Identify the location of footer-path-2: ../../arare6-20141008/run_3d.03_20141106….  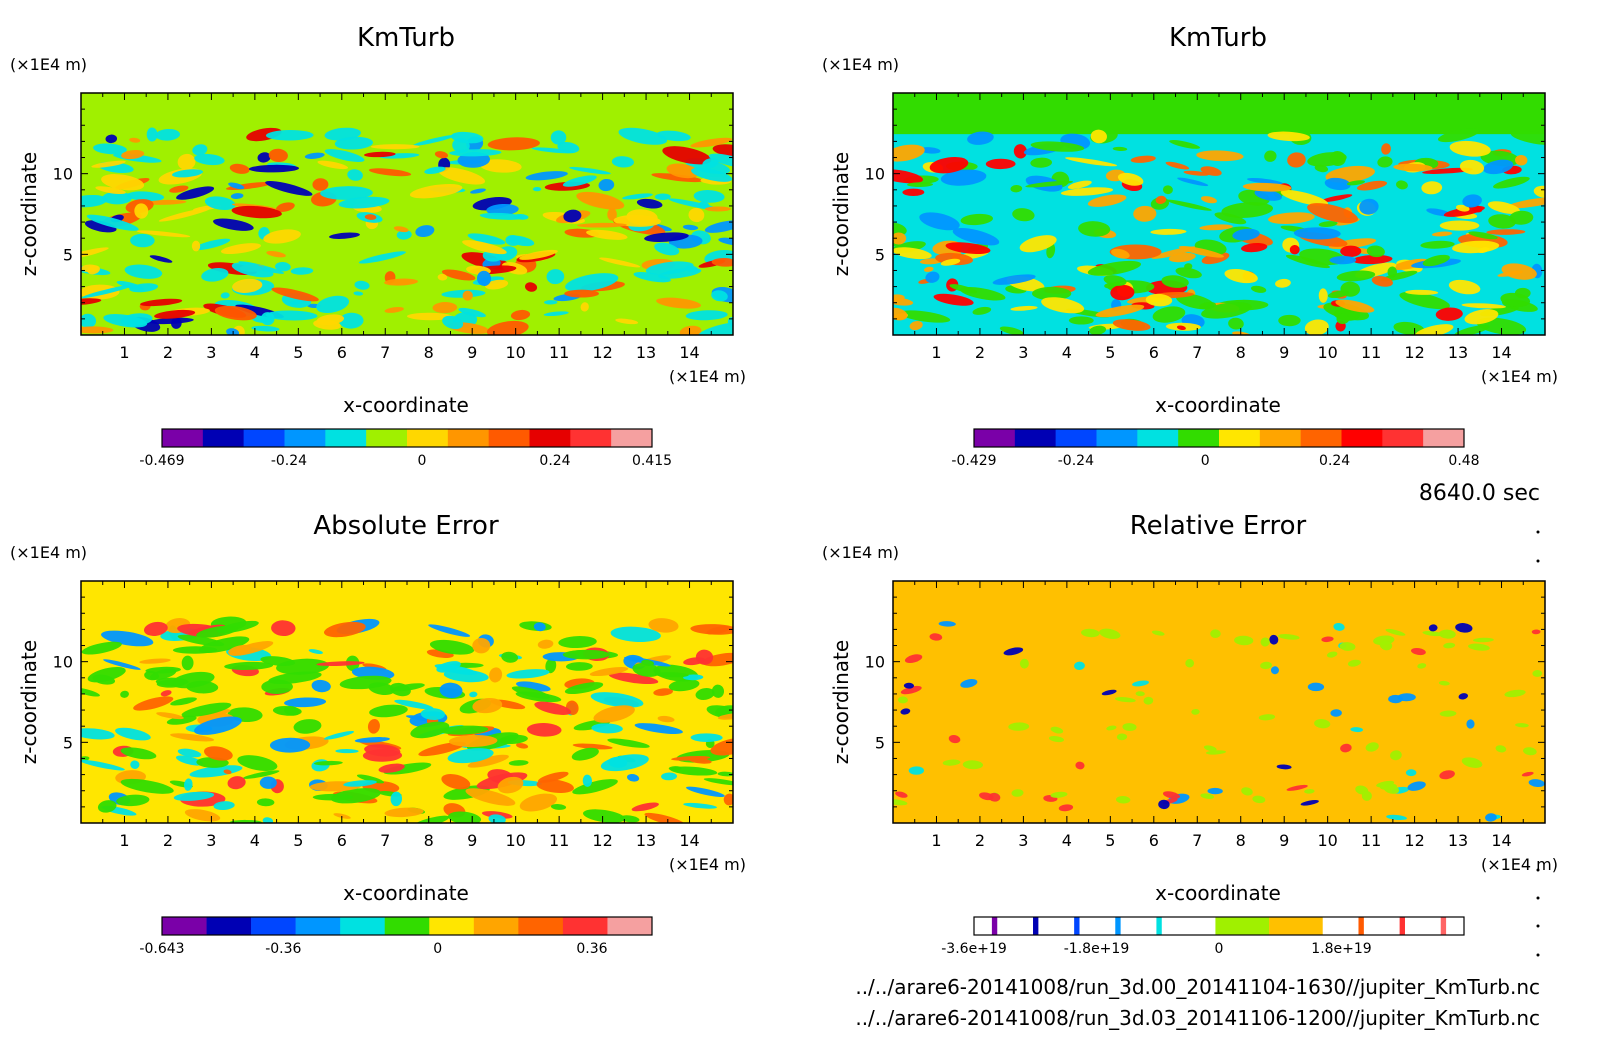
(1197, 1018).